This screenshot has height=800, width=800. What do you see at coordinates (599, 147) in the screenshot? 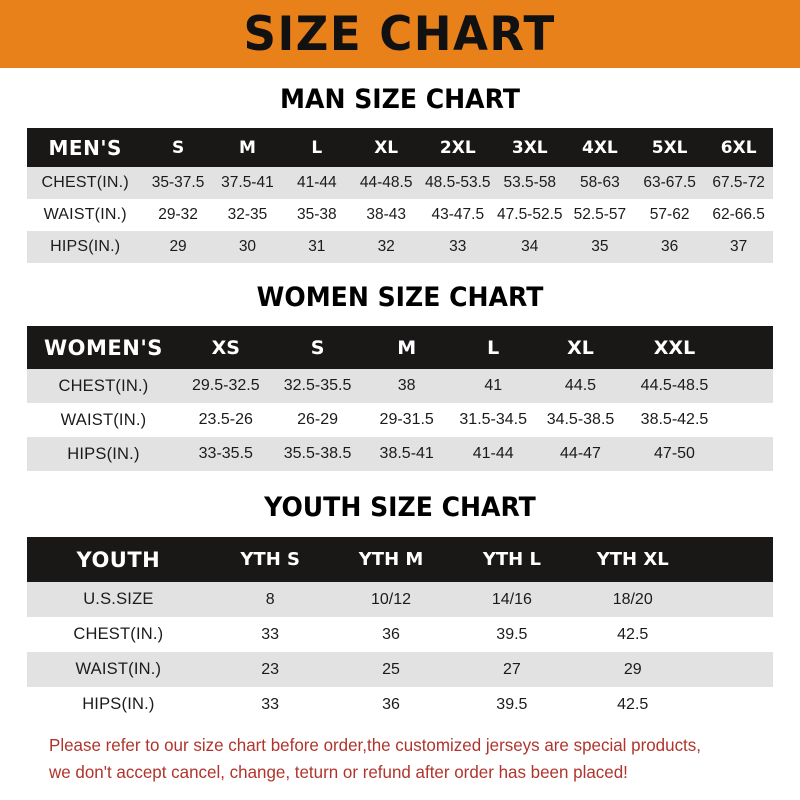
I see `man-size-col-6: 4XL` at bounding box center [599, 147].